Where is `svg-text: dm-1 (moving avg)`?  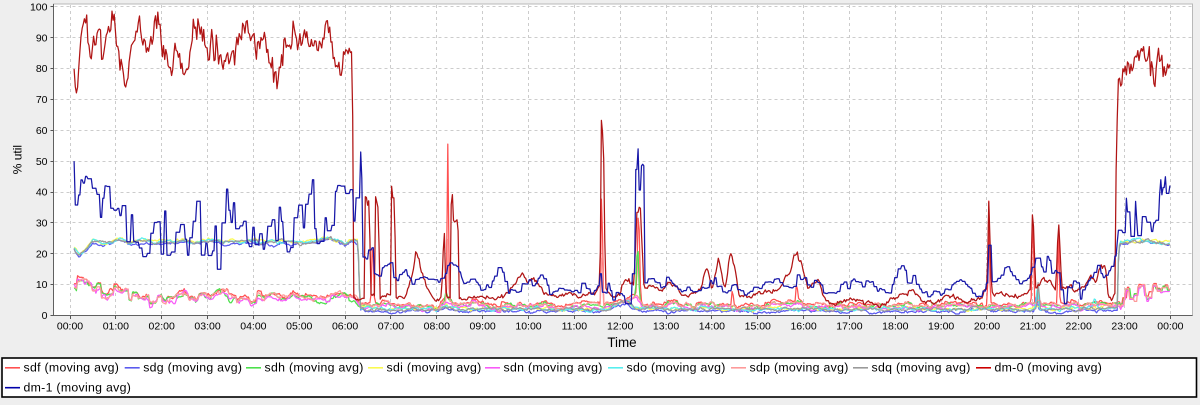
svg-text: dm-1 (moving avg) is located at coordinates (78, 387).